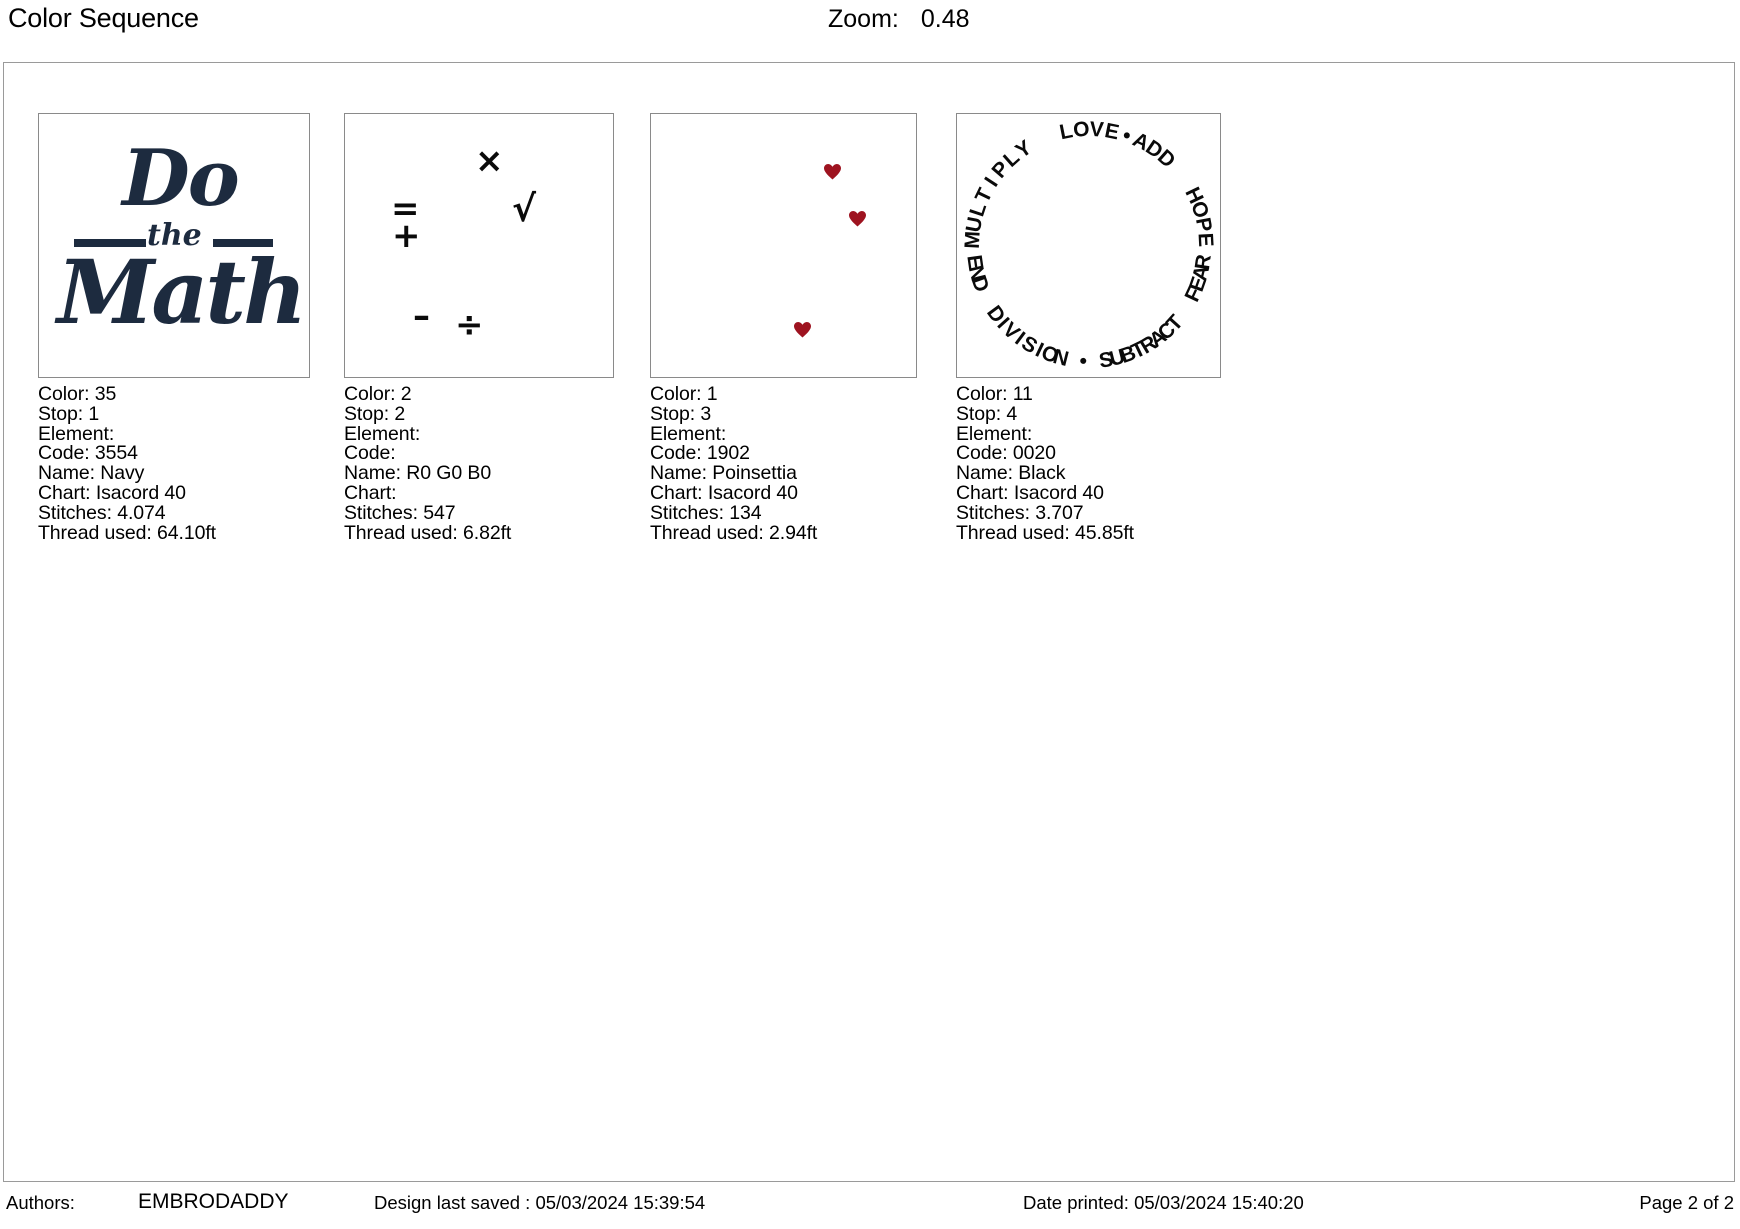 Image resolution: width=1740 pixels, height=1229 pixels. Describe the element at coordinates (378, 394) in the screenshot. I see `color-number: Color: 2` at that location.